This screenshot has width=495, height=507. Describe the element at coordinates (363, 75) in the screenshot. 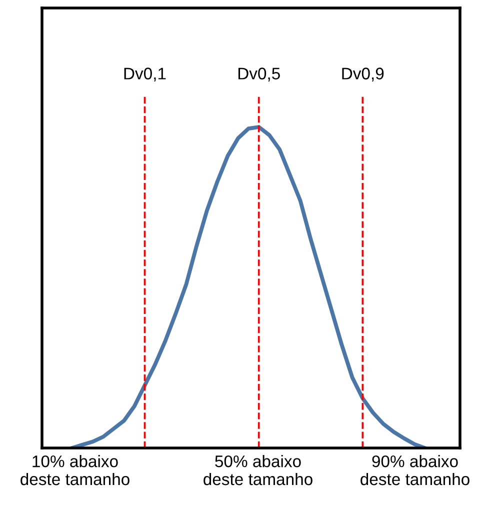

I see `x-tick-label: Dv0,9` at that location.